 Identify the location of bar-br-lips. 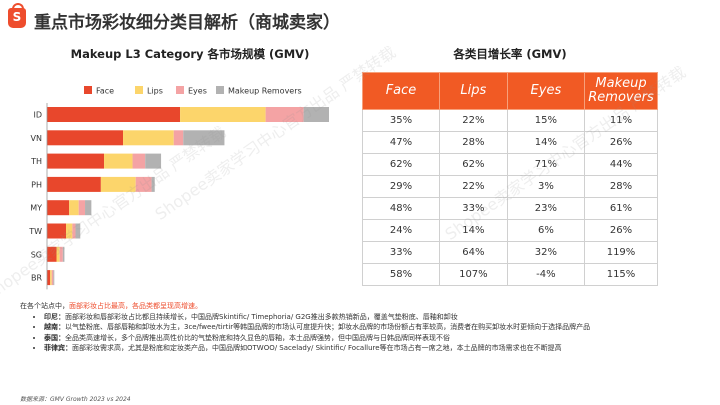
(51, 278).